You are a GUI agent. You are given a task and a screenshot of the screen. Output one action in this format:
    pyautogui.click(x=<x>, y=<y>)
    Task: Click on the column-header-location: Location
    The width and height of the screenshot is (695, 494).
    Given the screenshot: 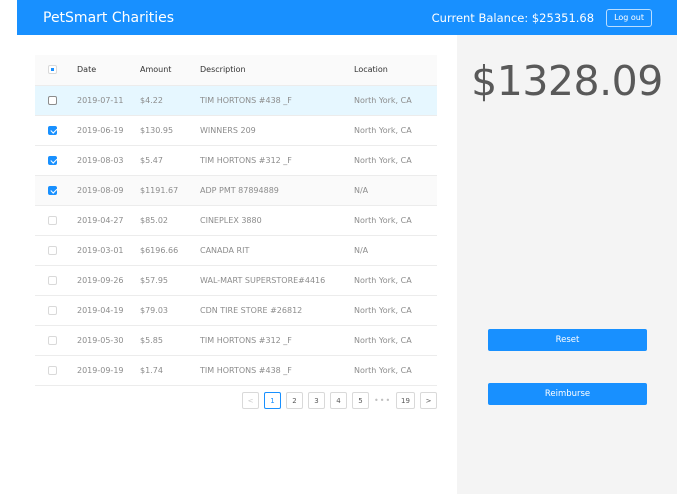 What is the action you would take?
    pyautogui.click(x=395, y=70)
    